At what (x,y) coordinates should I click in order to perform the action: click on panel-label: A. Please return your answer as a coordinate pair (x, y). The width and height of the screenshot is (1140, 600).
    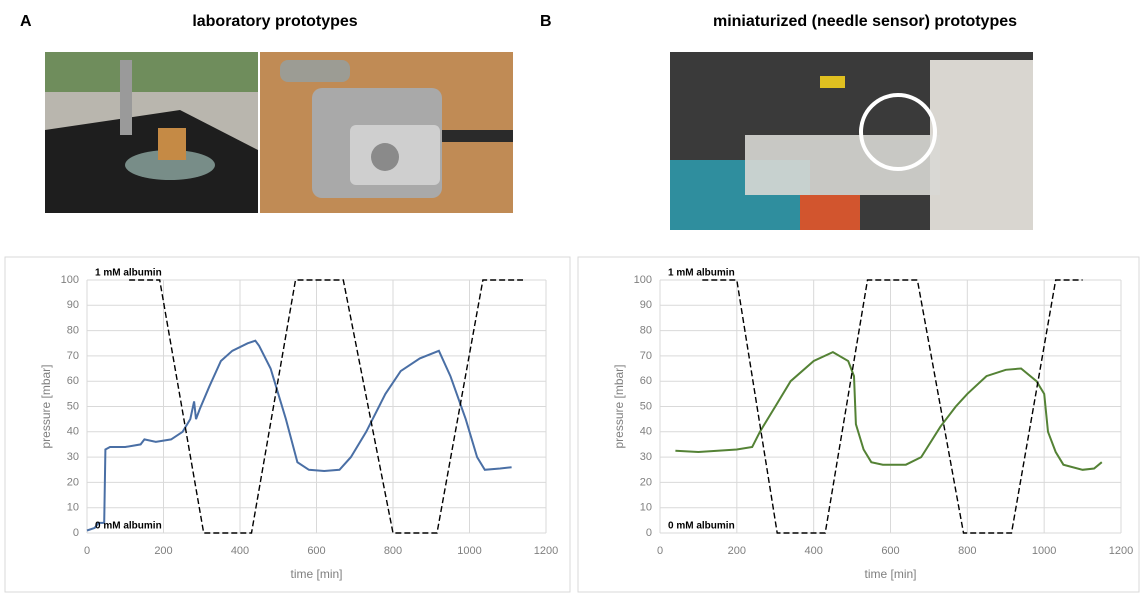
    Looking at the image, I should click on (26, 21).